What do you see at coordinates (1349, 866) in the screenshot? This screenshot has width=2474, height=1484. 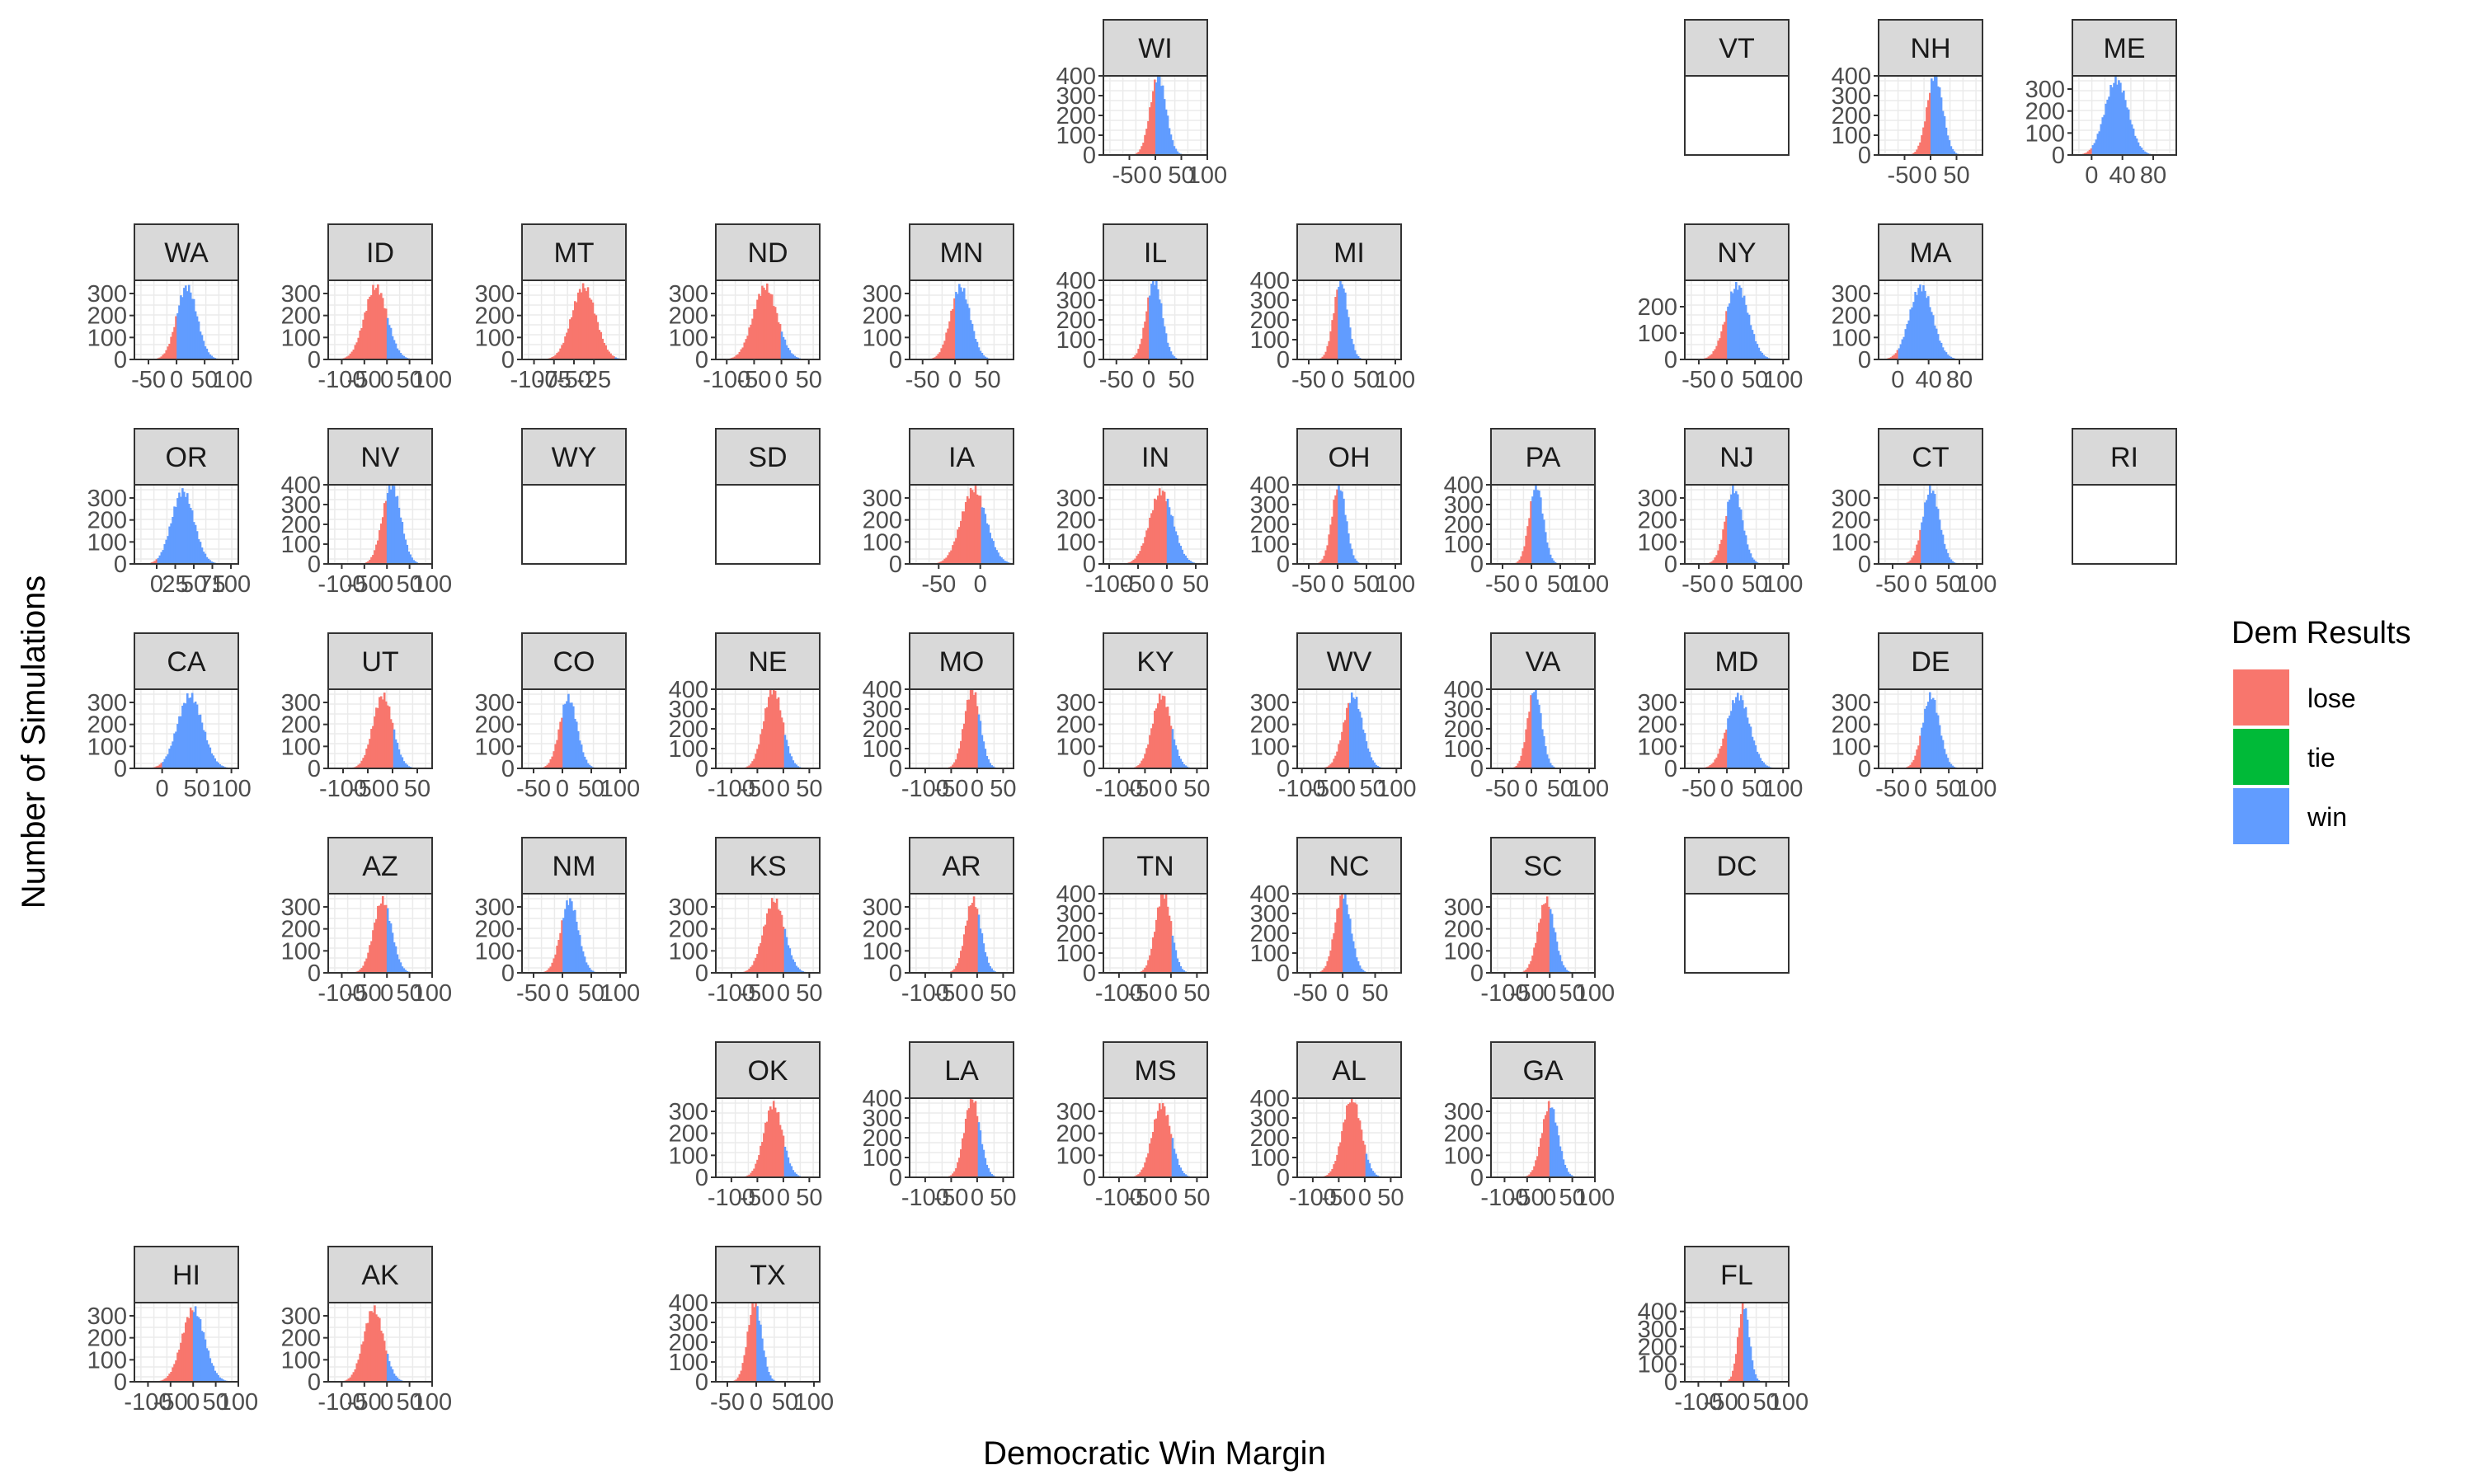 I see `strip-nc` at bounding box center [1349, 866].